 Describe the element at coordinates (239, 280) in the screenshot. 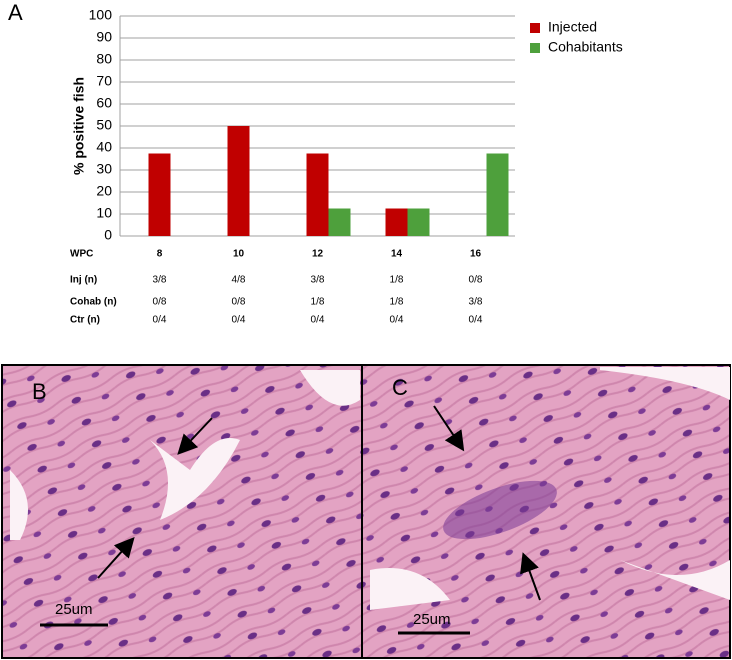

I see `table-cell: 4/8` at that location.